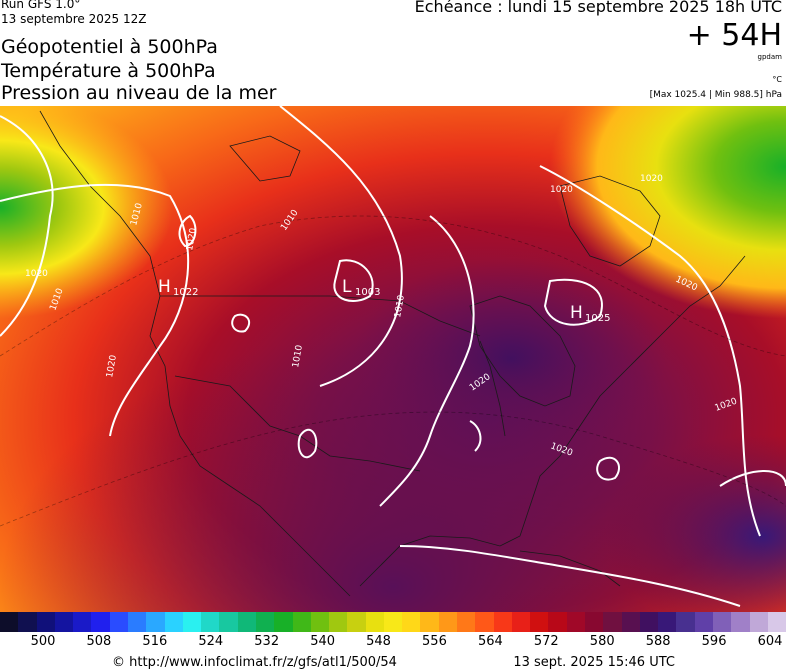 This screenshot has width=786, height=672. What do you see at coordinates (347, 287) in the screenshot?
I see `low-pressure-center-letter: L` at bounding box center [347, 287].